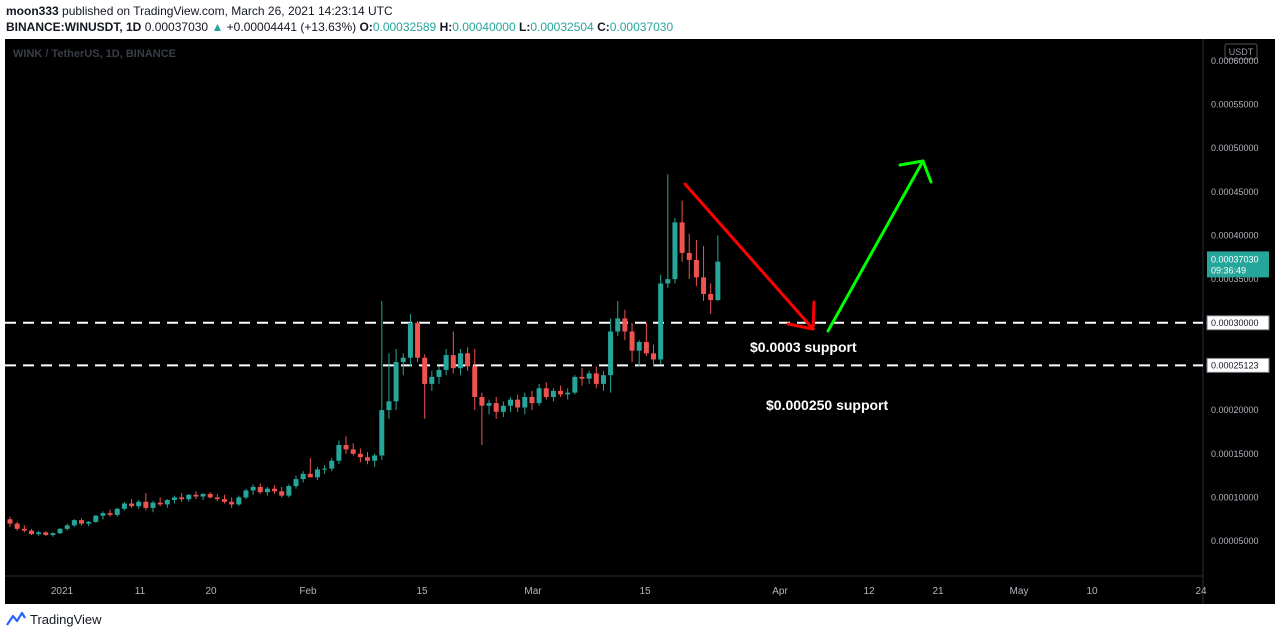 This screenshot has width=1280, height=635. What do you see at coordinates (606, 586) in the screenshot?
I see `time-axis: 2021 11 20 Feb 15 Mar 15 Apr 12 21 May 10 24` at bounding box center [606, 586].